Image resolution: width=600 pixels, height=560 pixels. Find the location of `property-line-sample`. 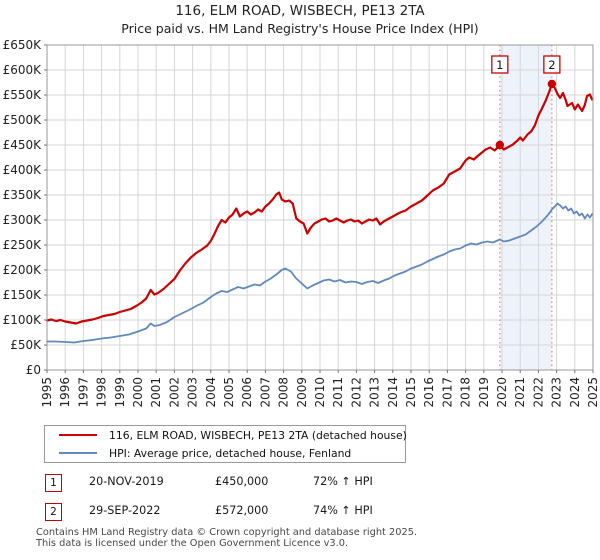

property-line-sample is located at coordinates (78, 435).